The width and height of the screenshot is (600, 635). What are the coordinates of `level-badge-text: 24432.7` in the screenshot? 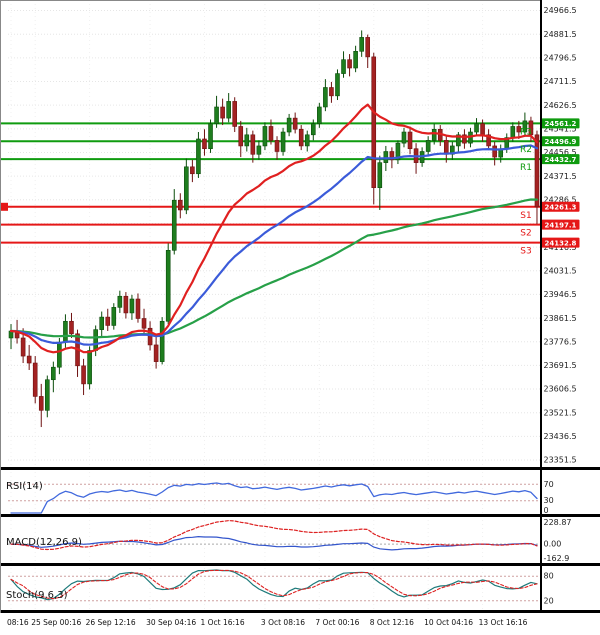 It's located at (561, 160).